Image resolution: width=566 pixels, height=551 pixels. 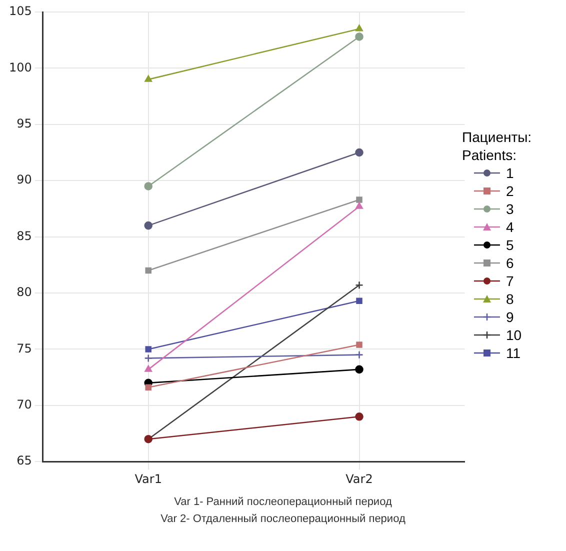 What do you see at coordinates (510, 281) in the screenshot?
I see `legend-label: 7` at bounding box center [510, 281].